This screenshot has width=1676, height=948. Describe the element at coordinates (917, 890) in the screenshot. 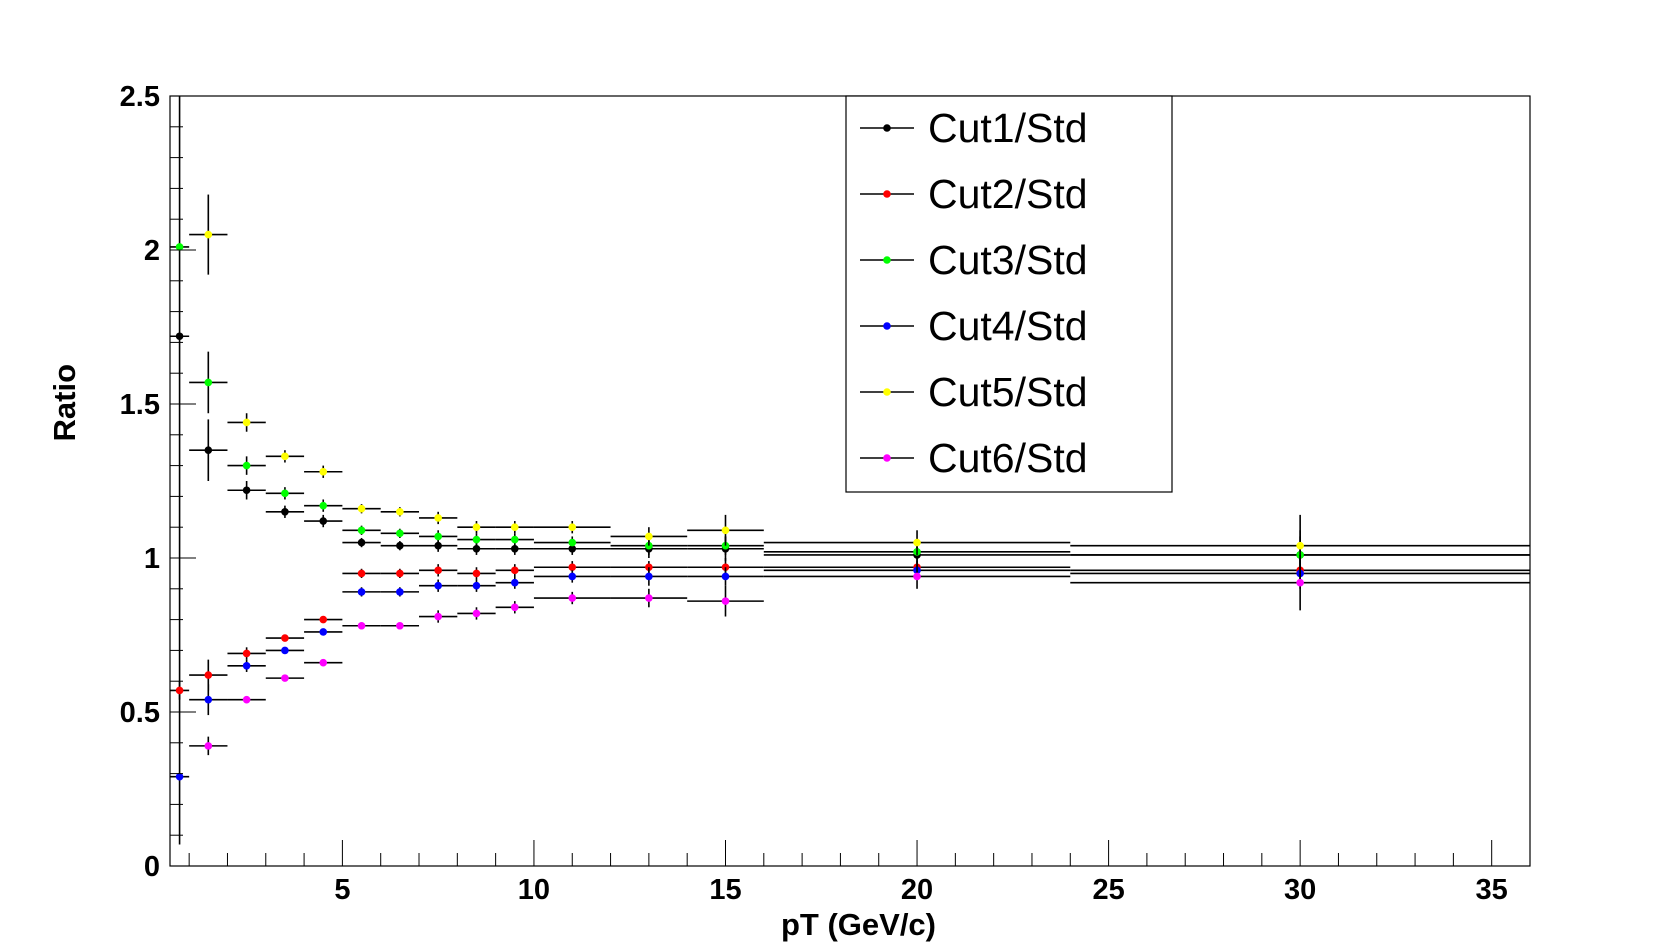

I see `x-tick-label: 20` at that location.